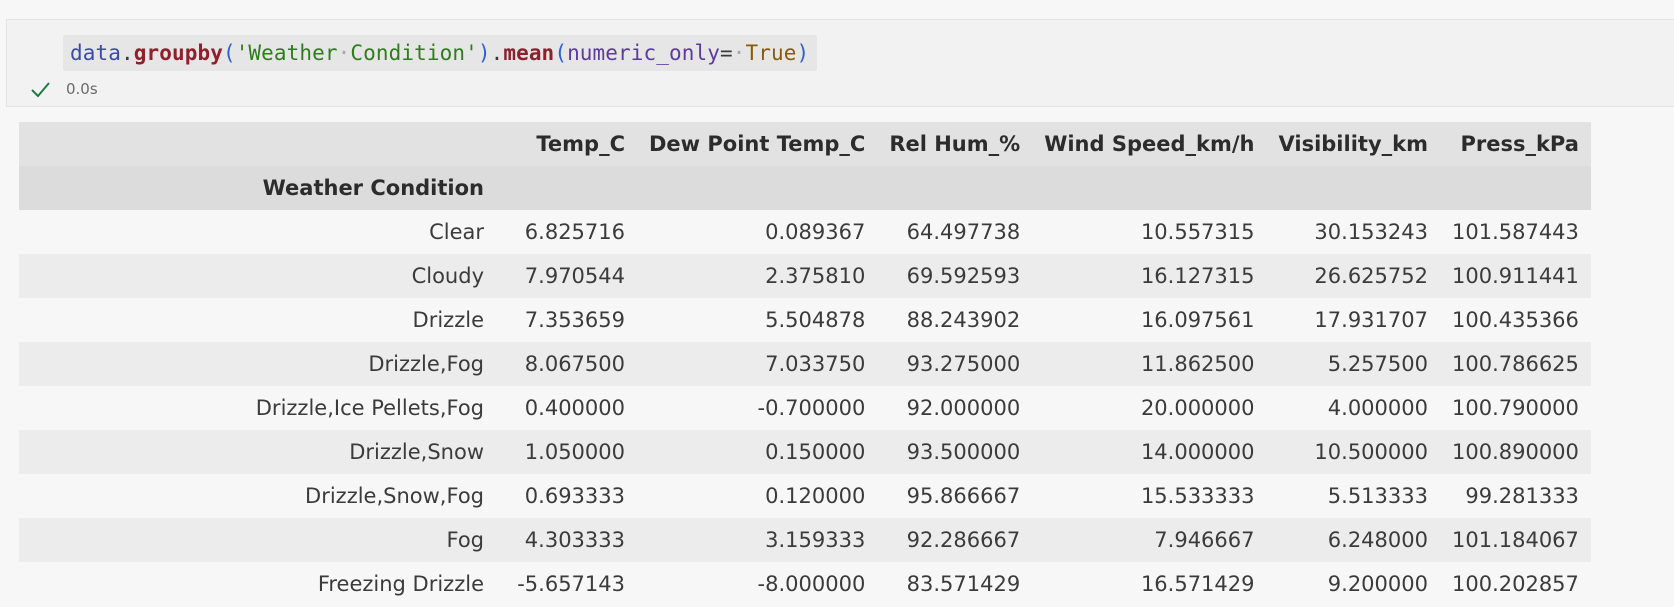  Describe the element at coordinates (963, 408) in the screenshot. I see `table-cell: 92.000000` at that location.